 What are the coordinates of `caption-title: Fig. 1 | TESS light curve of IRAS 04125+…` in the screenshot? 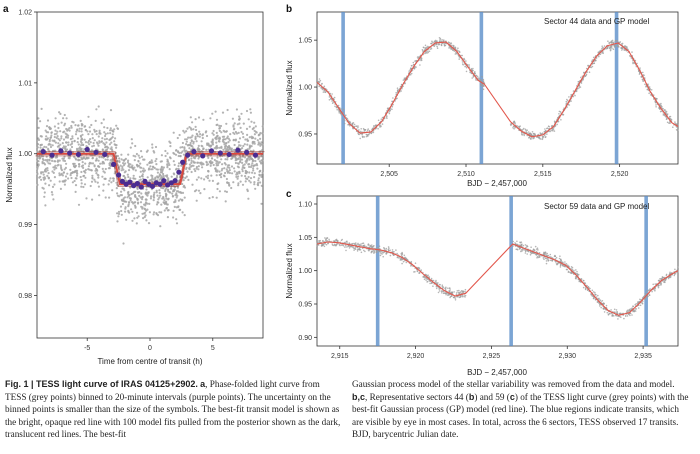 It's located at (101, 384).